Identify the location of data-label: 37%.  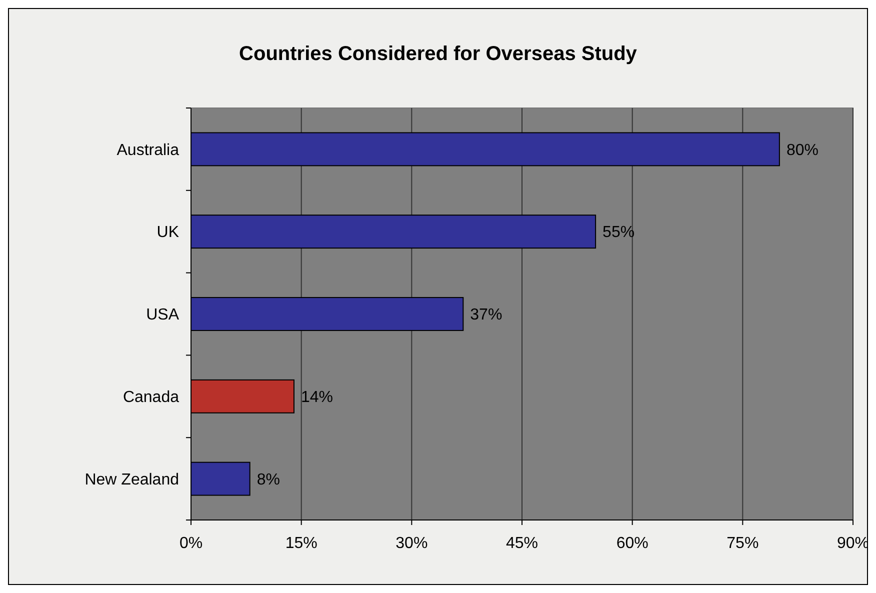
(486, 315).